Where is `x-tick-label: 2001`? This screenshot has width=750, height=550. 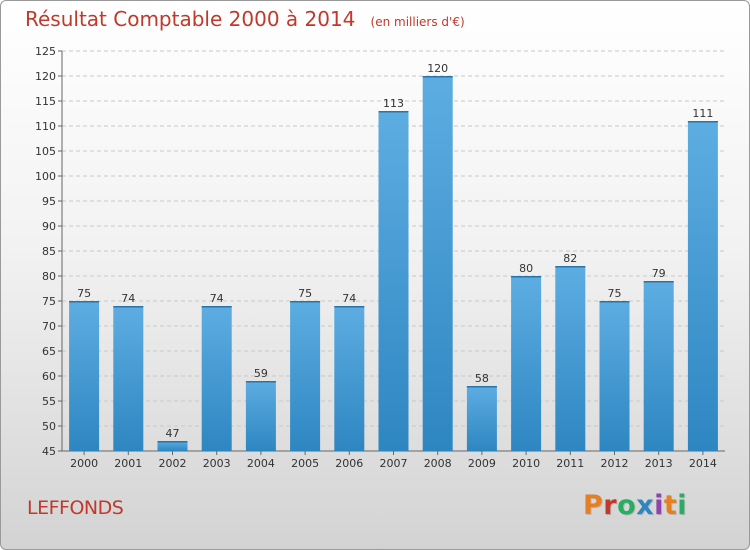
x-tick-label: 2001 is located at coordinates (128, 463).